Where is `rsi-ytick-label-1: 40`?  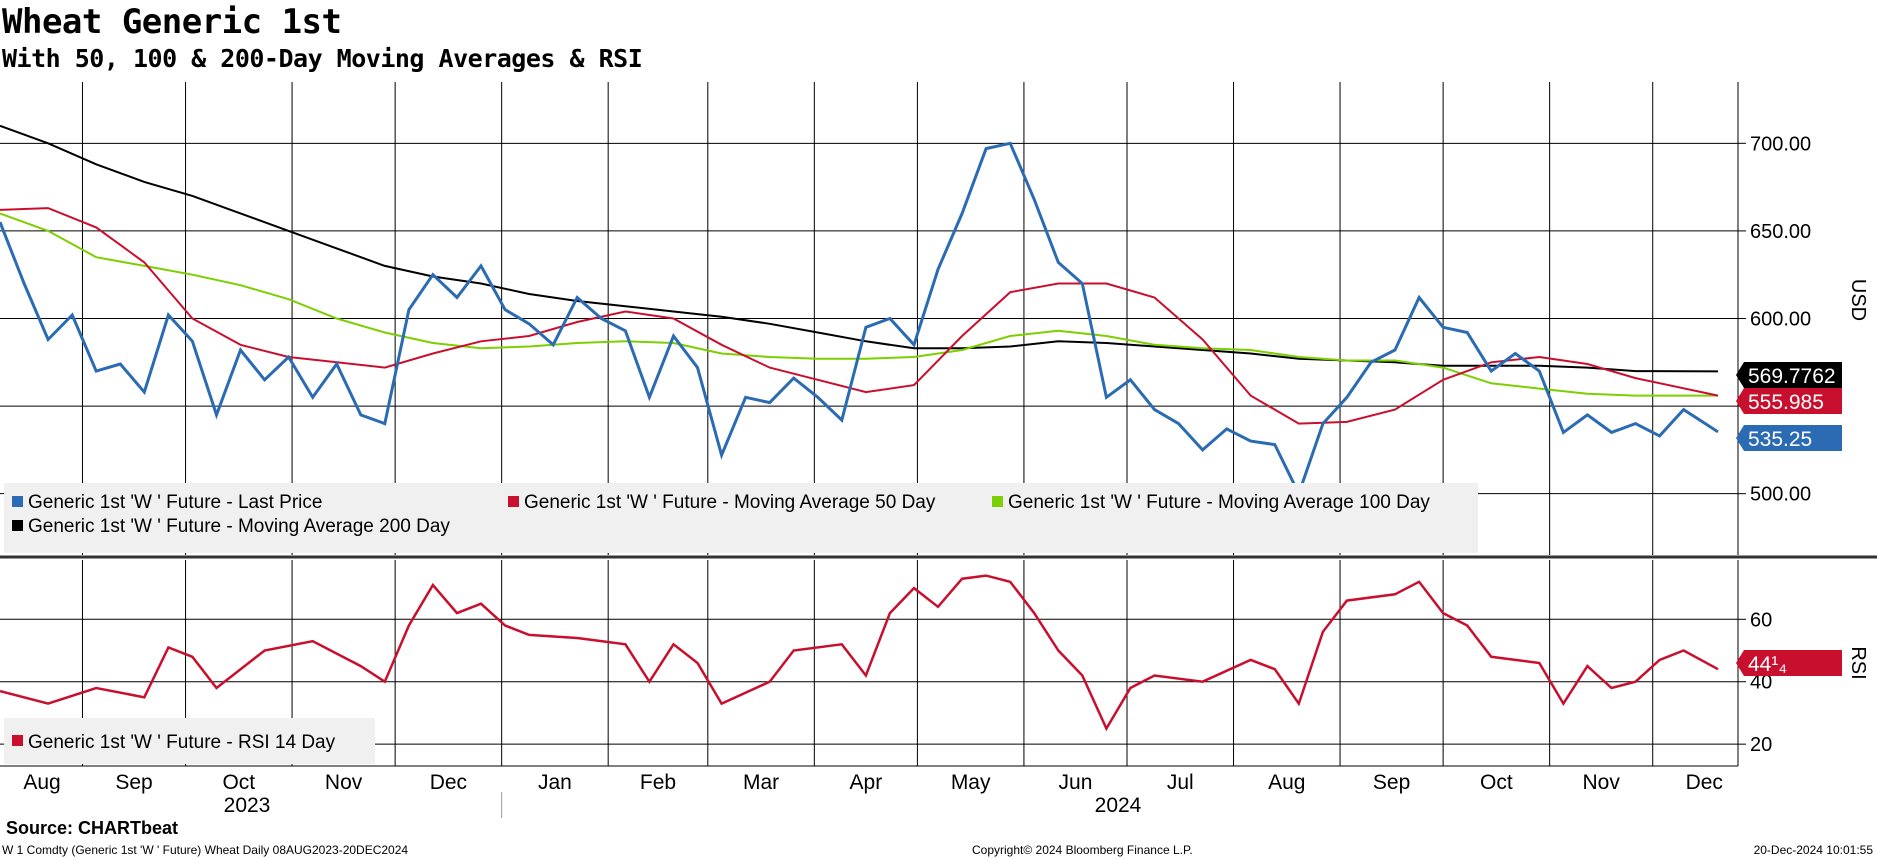
rsi-ytick-label-1: 40 is located at coordinates (1761, 683).